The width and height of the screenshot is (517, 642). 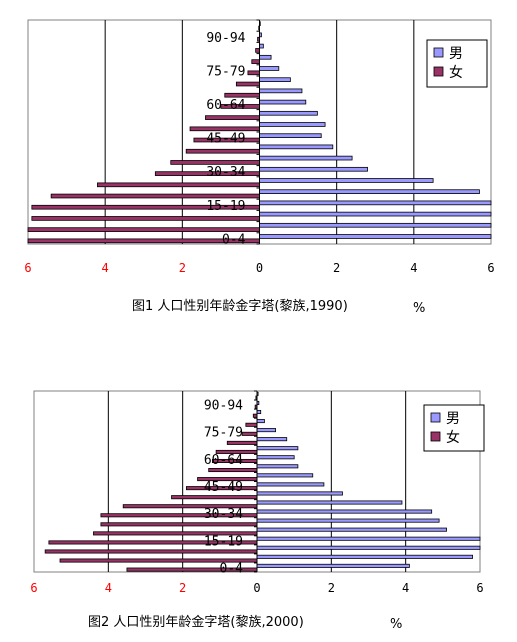 I want to click on chart-title: 图2 人口性别年龄金字塔(黎族,2000), so click(x=196, y=622).